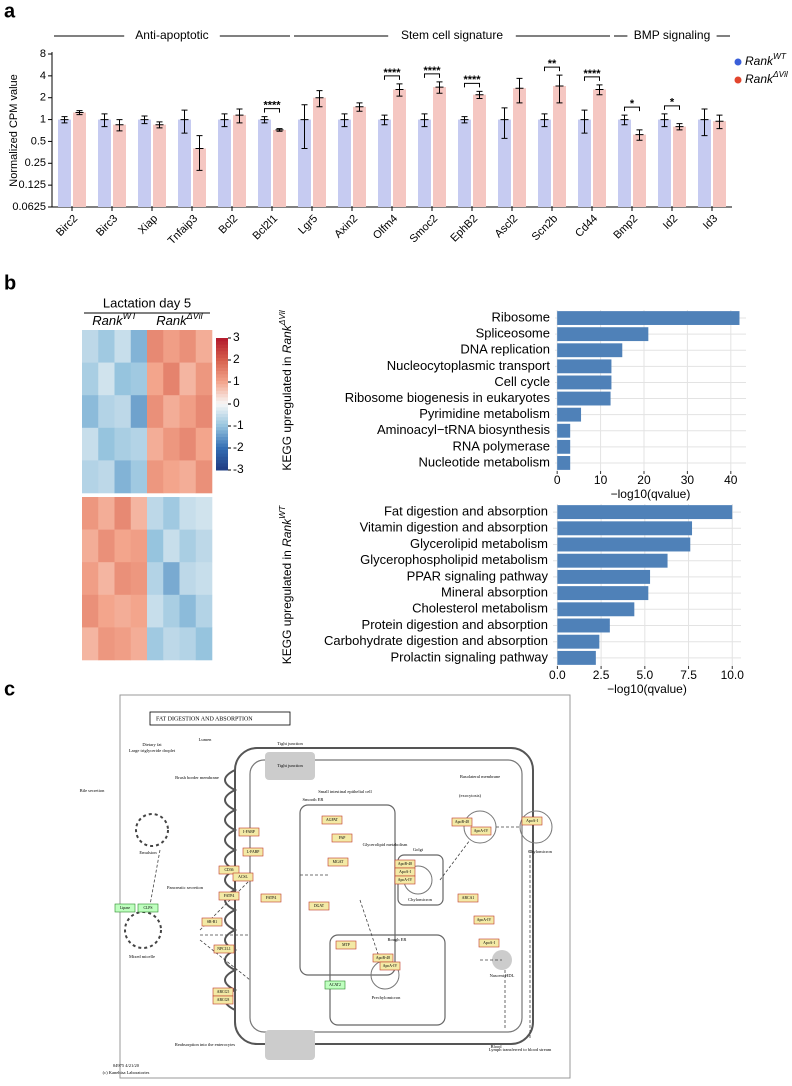 This screenshot has width=792, height=1086. What do you see at coordinates (501, 445) in the screenshot?
I see `y-tick-label: RNA polymerase` at bounding box center [501, 445].